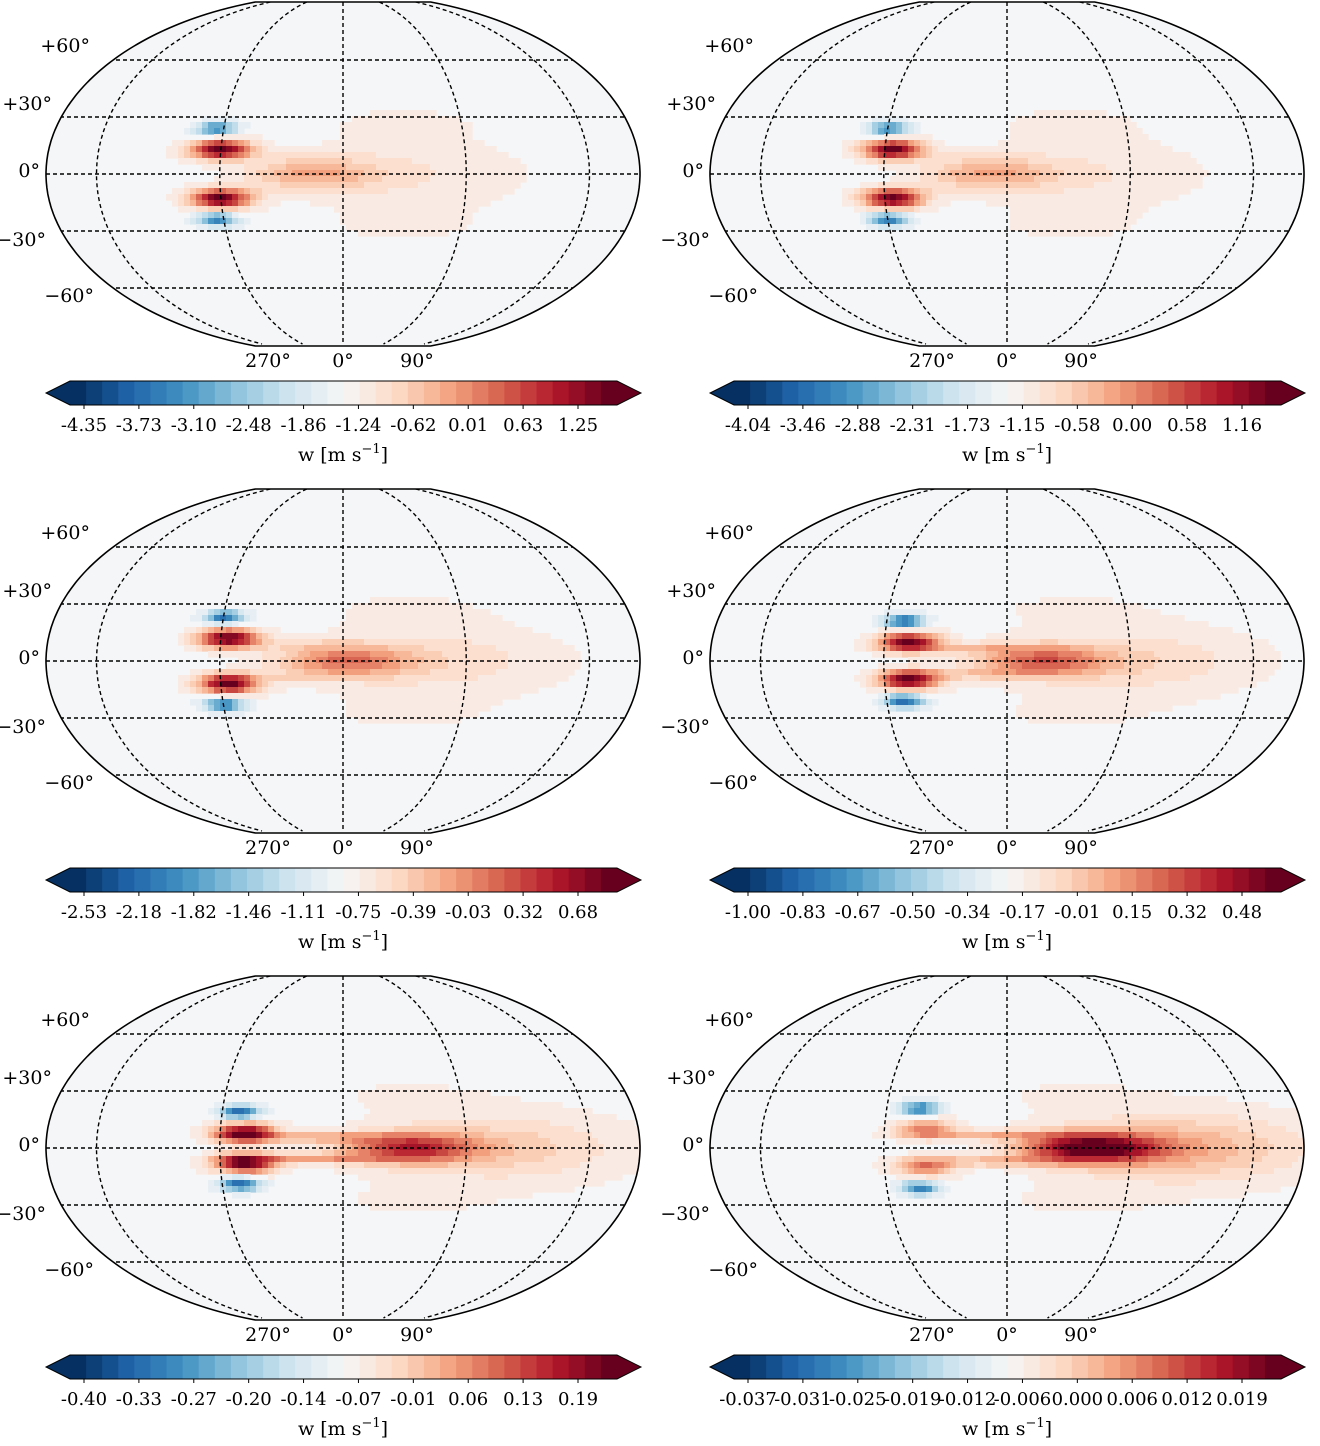 This screenshot has height=1446, width=1320. I want to click on colorbar-tick-label: 0.63, so click(523, 425).